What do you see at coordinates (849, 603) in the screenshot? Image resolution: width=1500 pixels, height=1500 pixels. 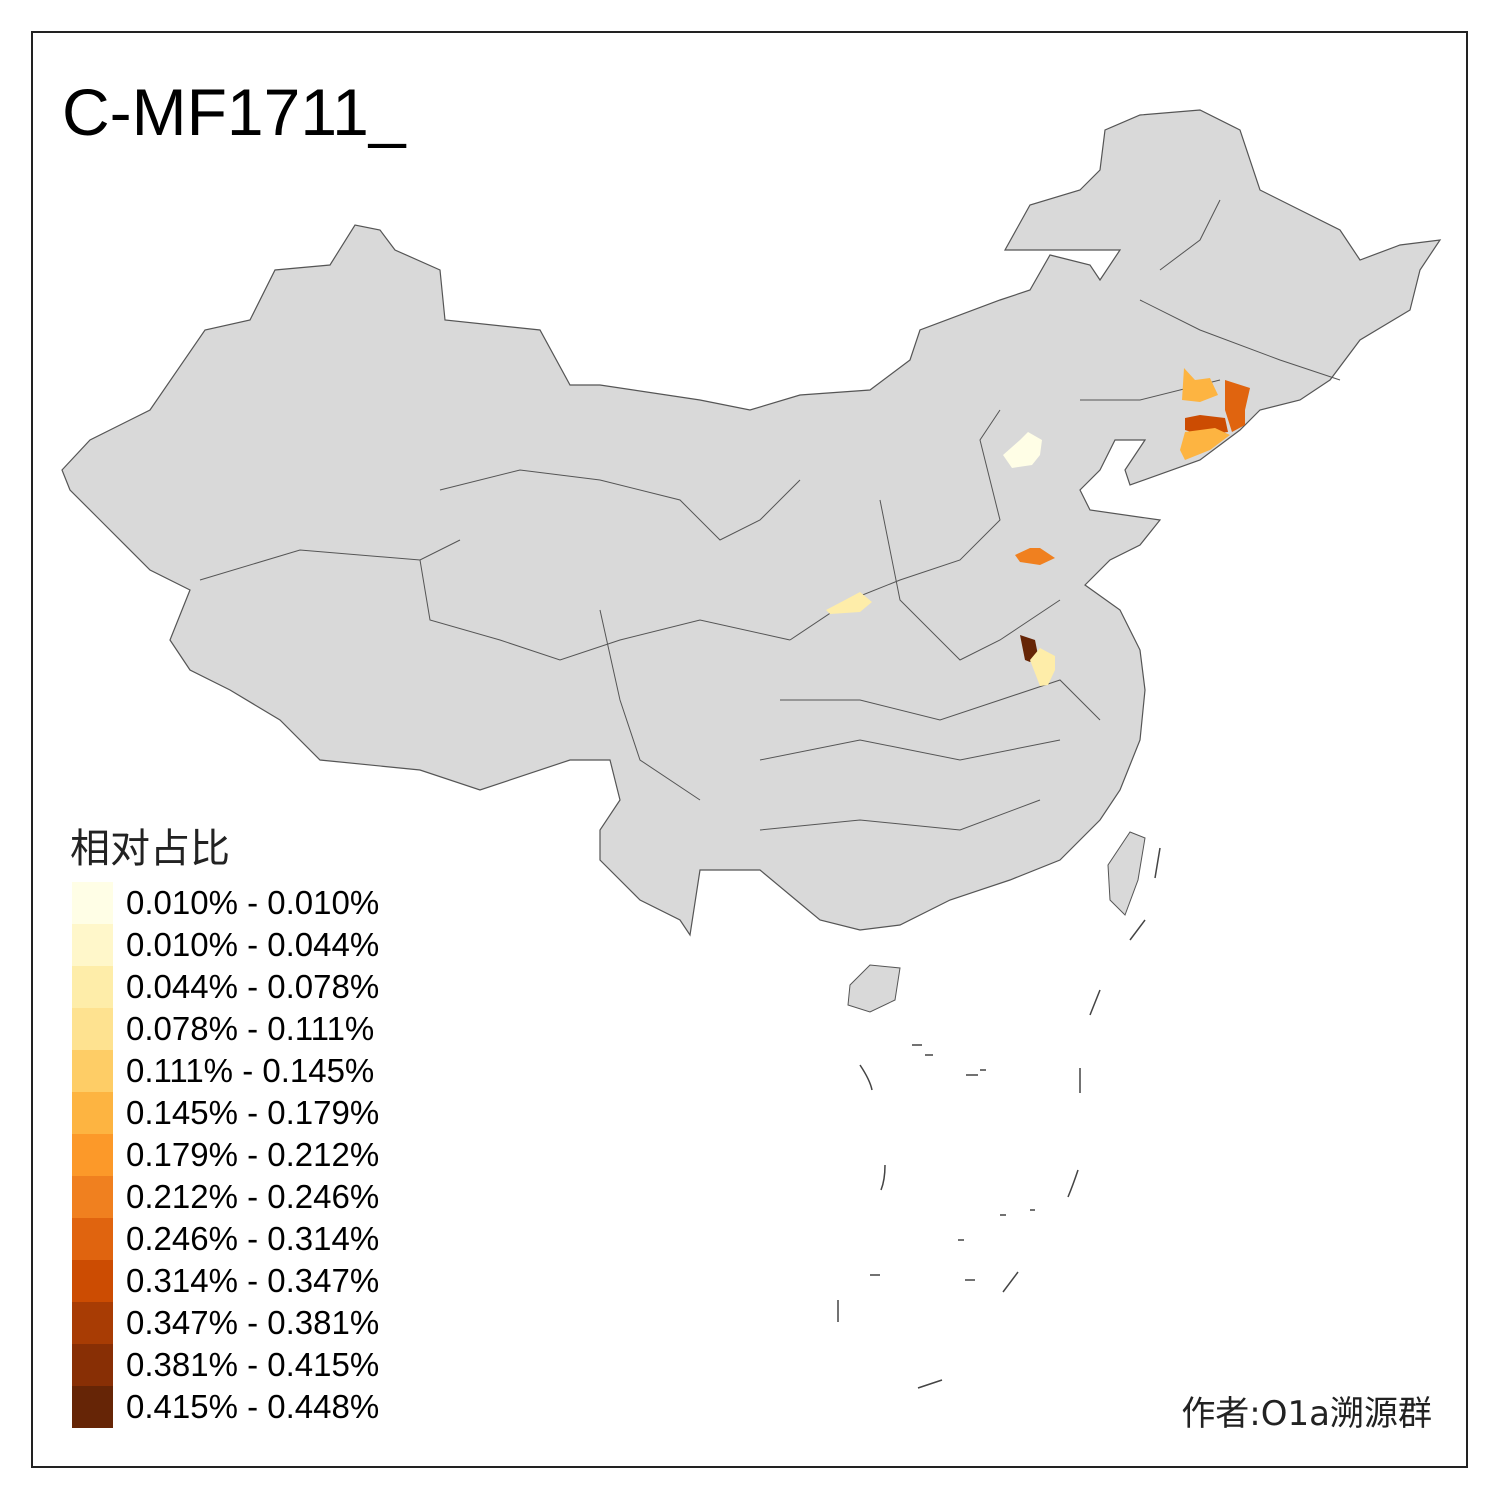 I see `region-shaanxi` at bounding box center [849, 603].